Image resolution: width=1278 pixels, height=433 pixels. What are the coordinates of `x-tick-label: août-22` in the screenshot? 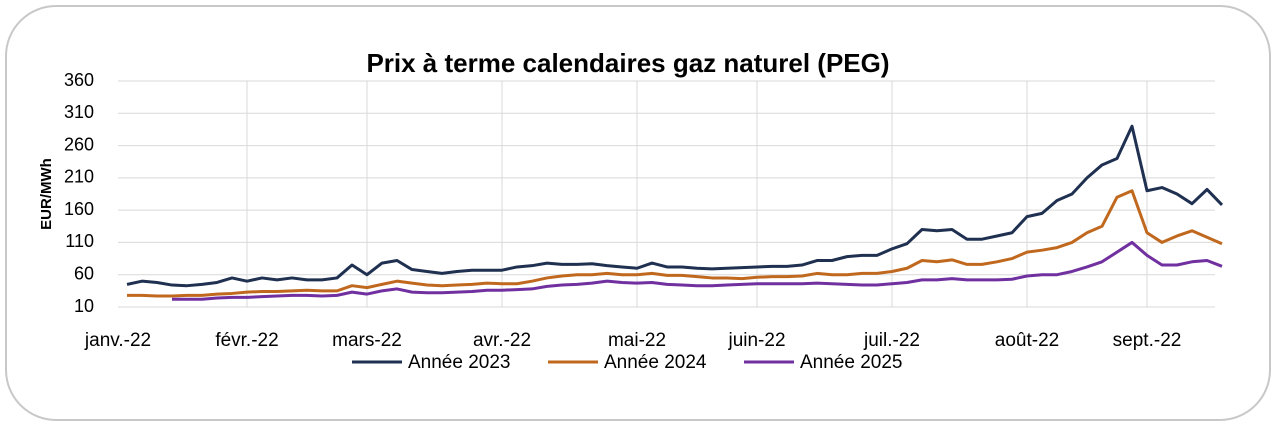 It's located at (1027, 340).